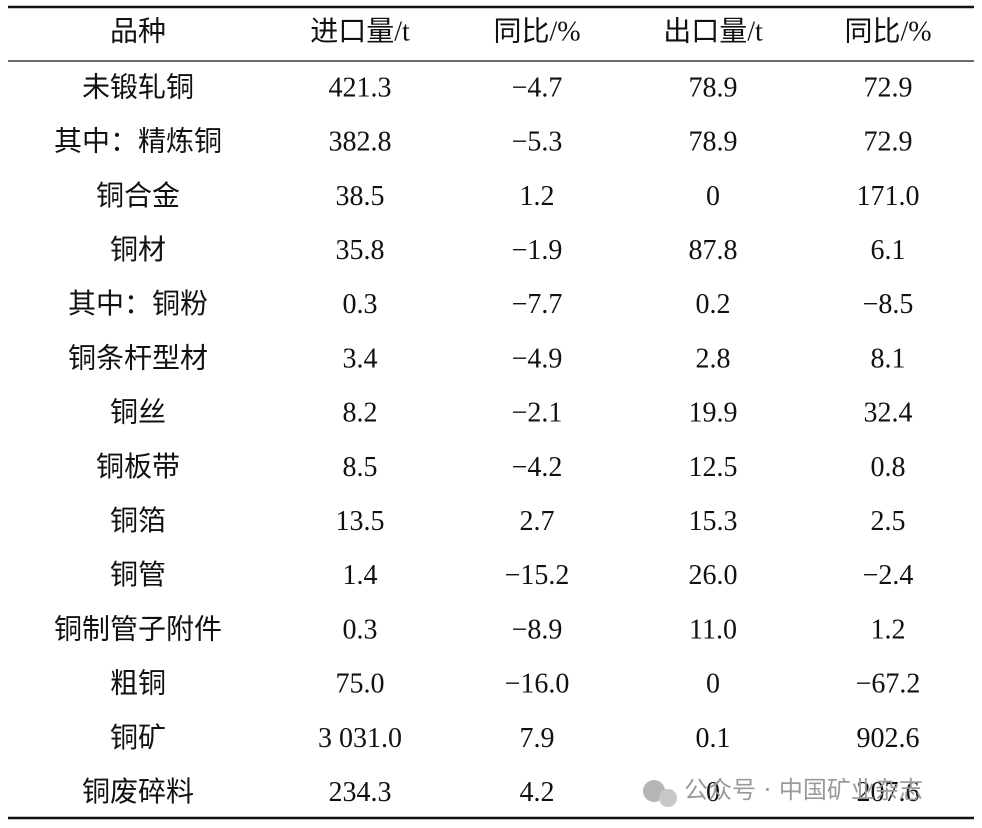  I want to click on cell: −2.1, so click(537, 413).